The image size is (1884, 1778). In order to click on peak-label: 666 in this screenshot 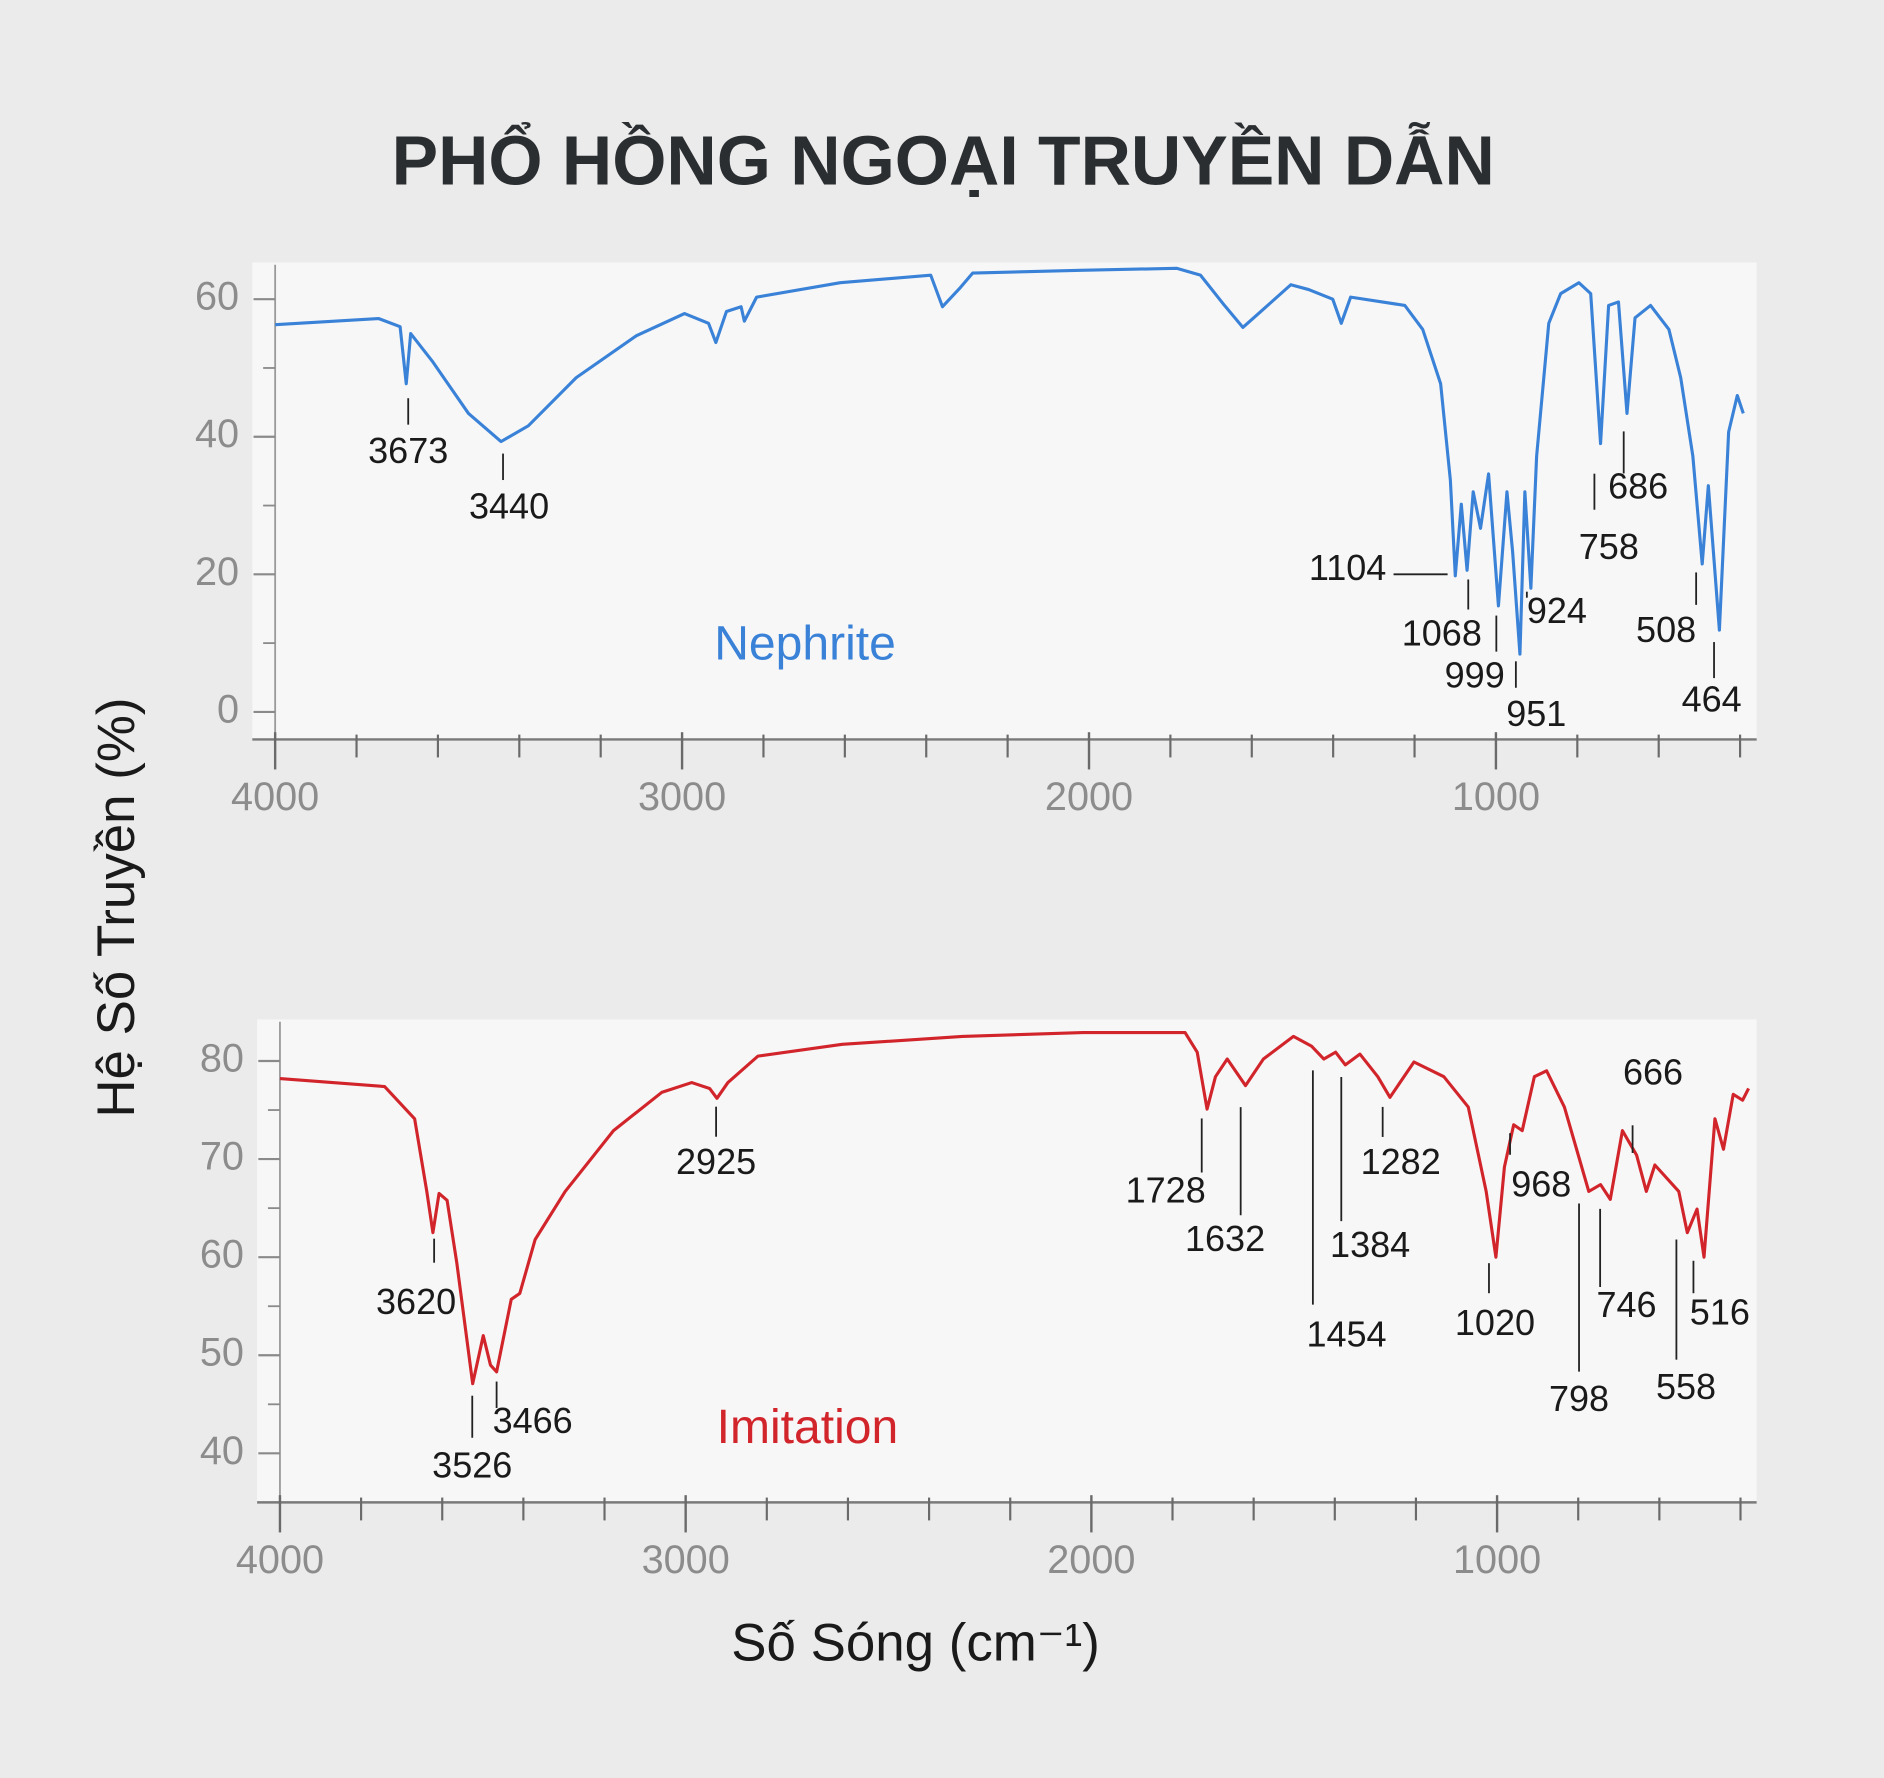, I will do `click(1653, 1071)`.